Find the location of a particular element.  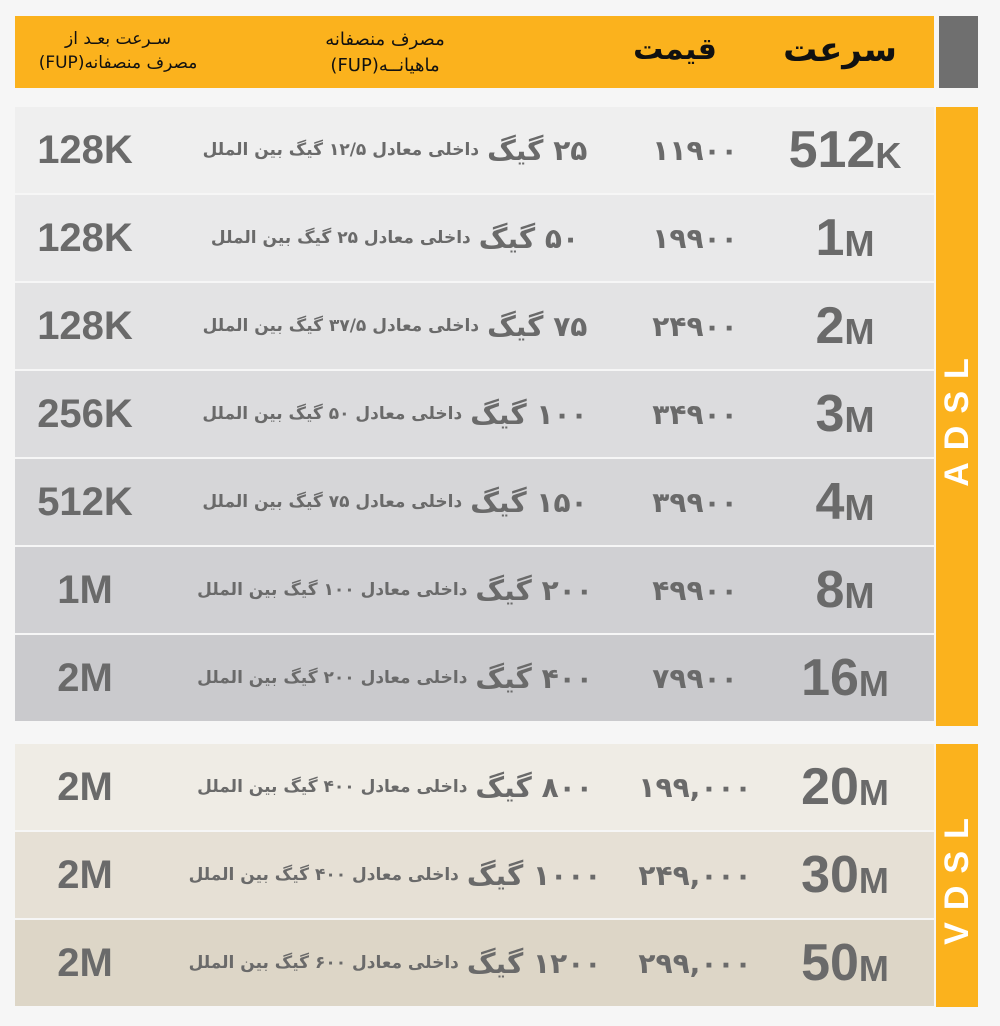

speed-value: 4 is located at coordinates (830, 502).